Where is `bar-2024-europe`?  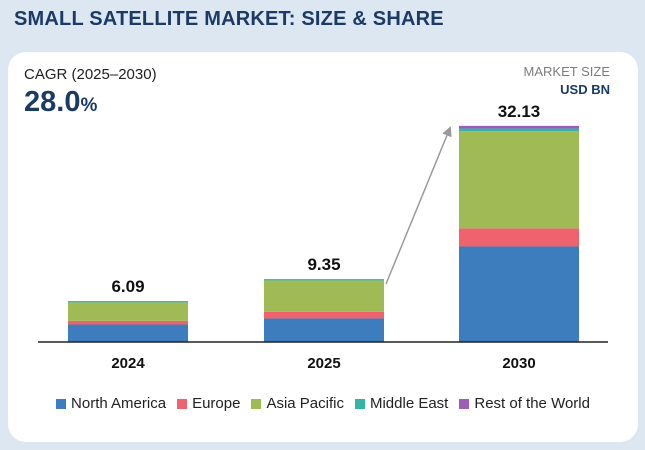 bar-2024-europe is located at coordinates (128, 322).